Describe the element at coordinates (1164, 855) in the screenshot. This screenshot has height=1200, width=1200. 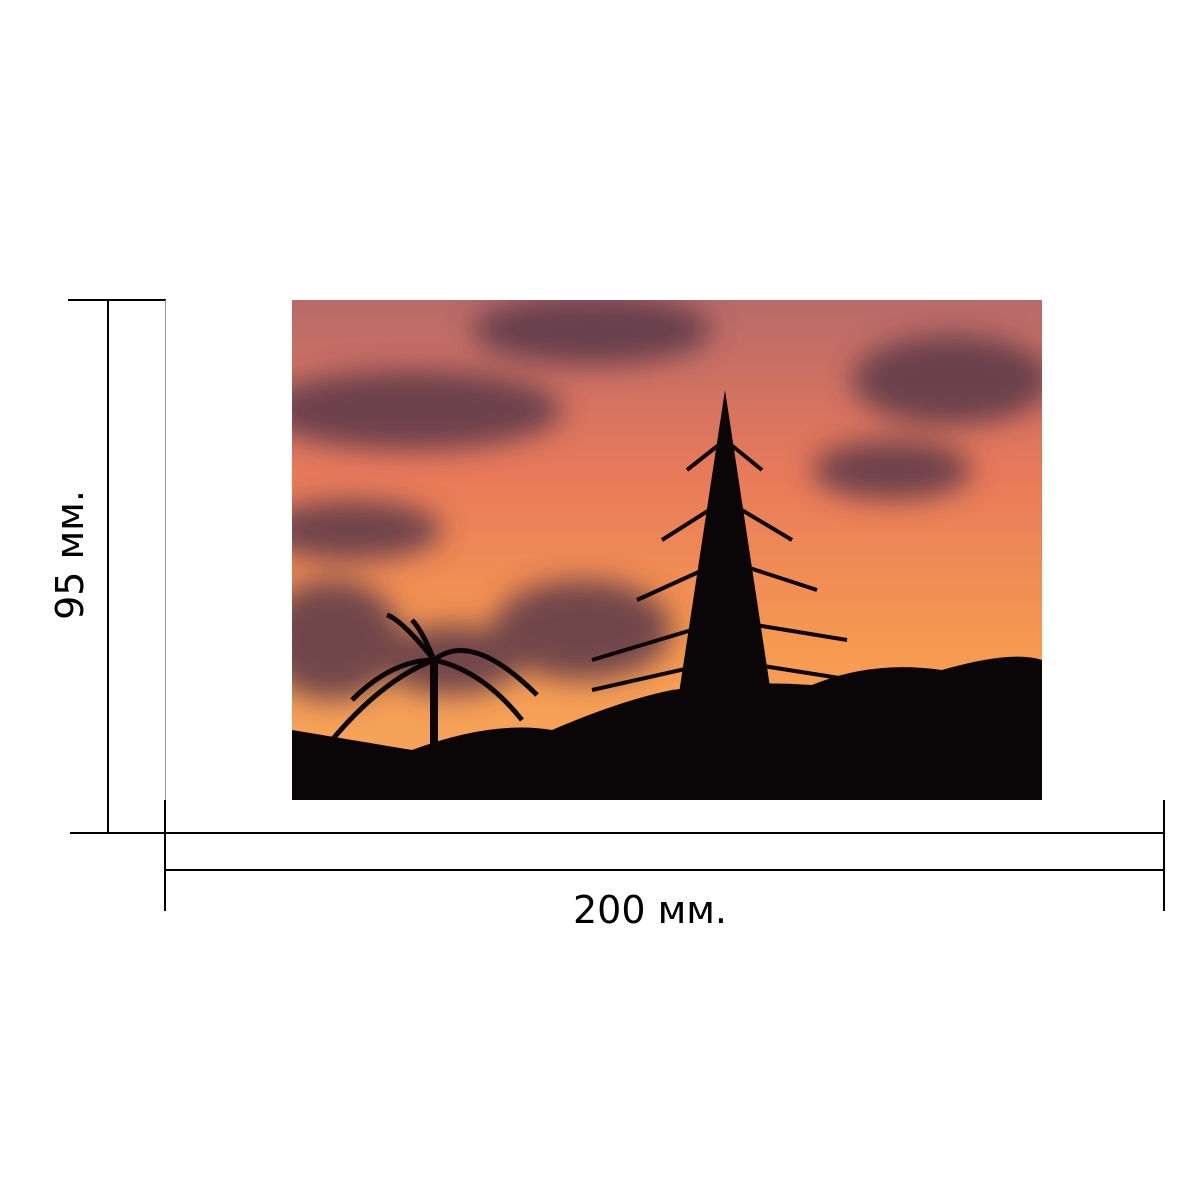
I see `width-tick-right` at that location.